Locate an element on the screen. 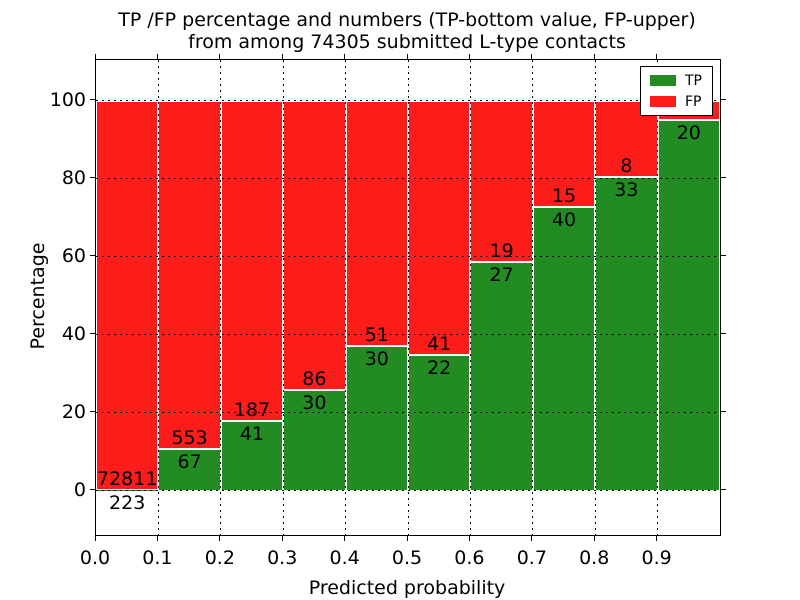  x-tick-label: 0.9 is located at coordinates (656, 558).